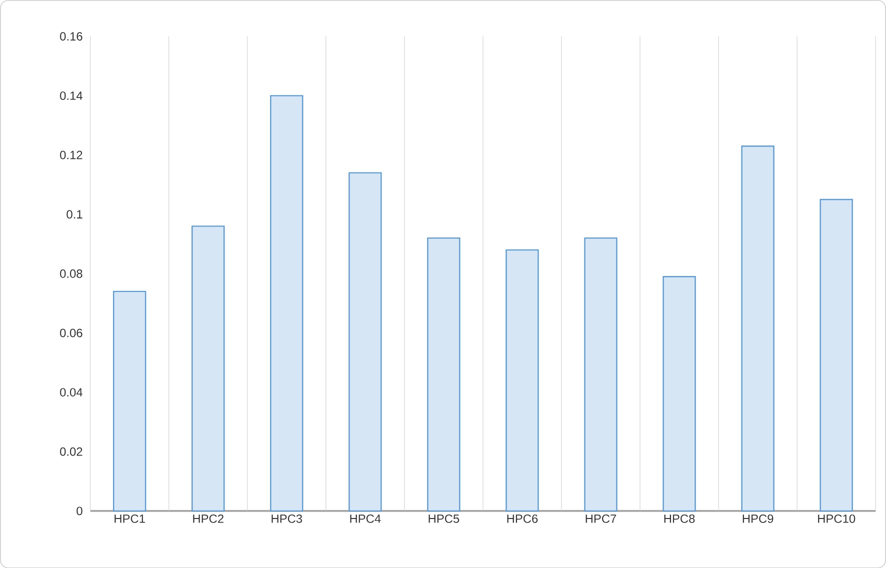 The width and height of the screenshot is (886, 568). I want to click on y-tick-label: 0.1, so click(74, 214).